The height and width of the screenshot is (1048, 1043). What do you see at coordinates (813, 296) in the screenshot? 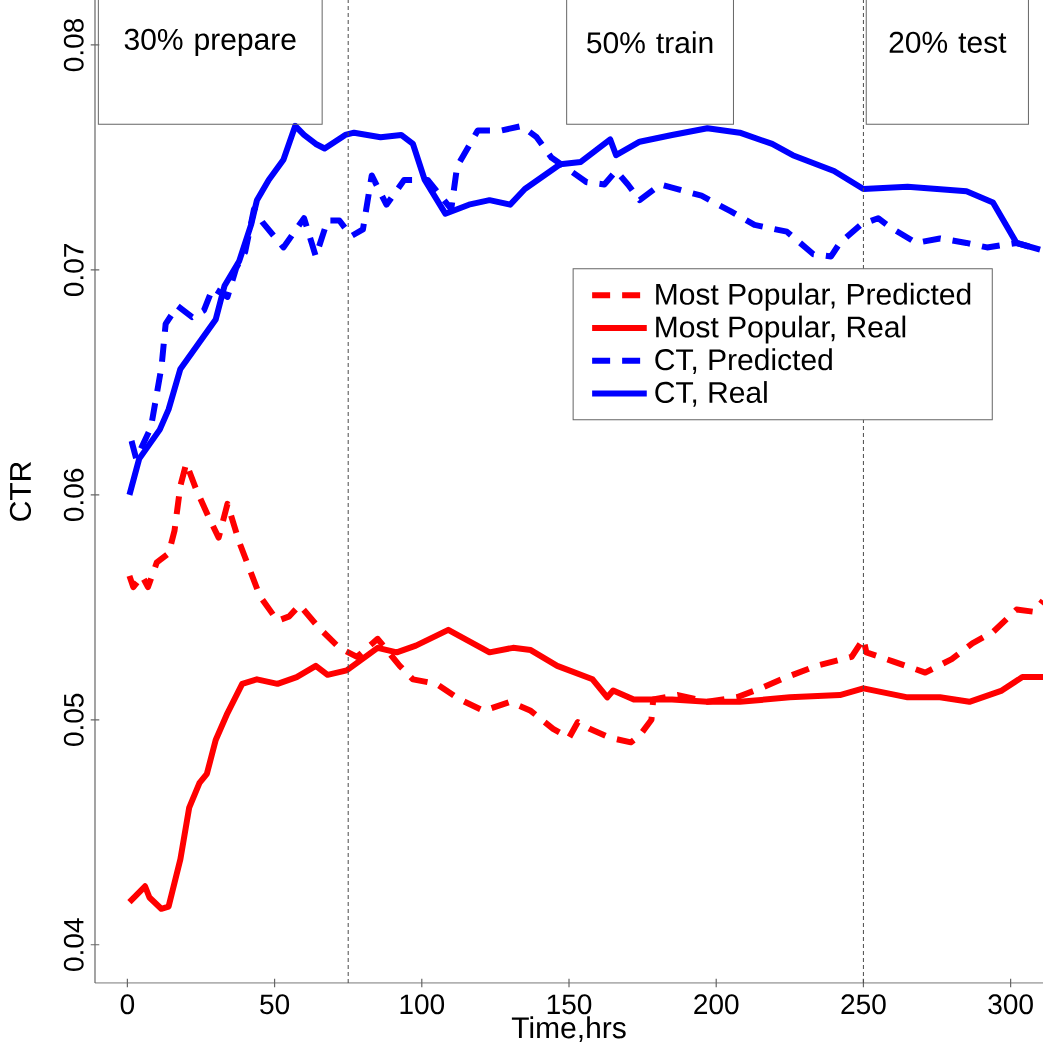
I see `legend-label: Most Popular, Predicted` at bounding box center [813, 296].